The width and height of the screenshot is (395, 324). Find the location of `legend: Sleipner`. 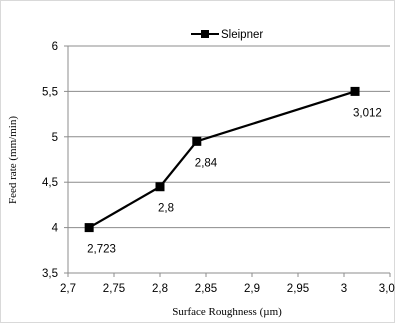

legend: Sleipner is located at coordinates (227, 35).